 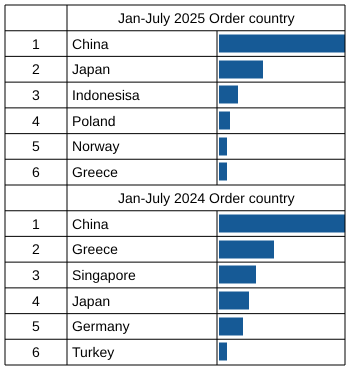 What do you see at coordinates (94, 121) in the screenshot?
I see `y-tick-label: Poland` at bounding box center [94, 121].